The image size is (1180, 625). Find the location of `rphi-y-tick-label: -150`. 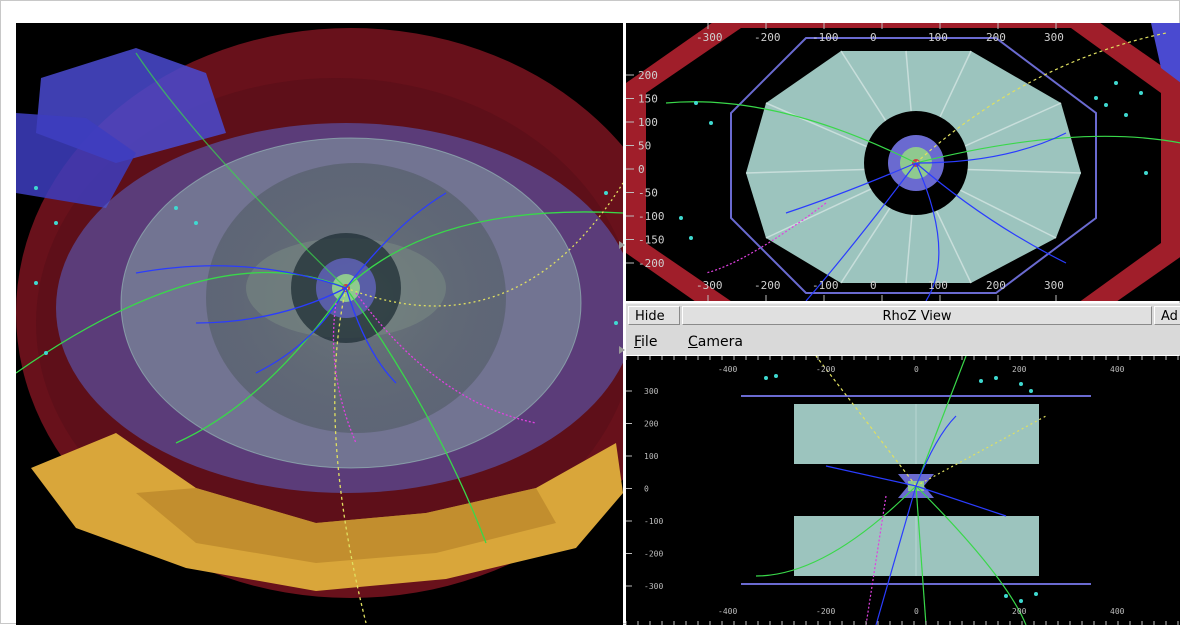

rphi-y-tick-label: -150 is located at coordinates (651, 240).